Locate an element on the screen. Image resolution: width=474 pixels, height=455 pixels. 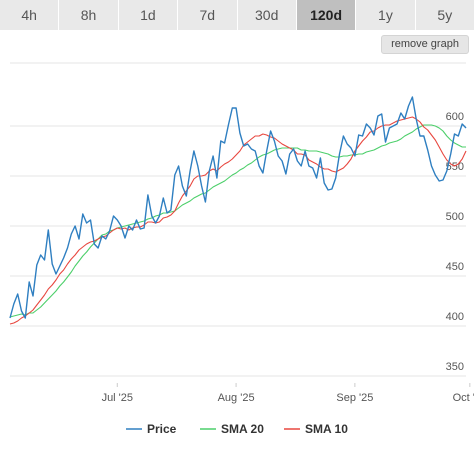
x-tick-label: Jul '25 is located at coordinates (117, 398).